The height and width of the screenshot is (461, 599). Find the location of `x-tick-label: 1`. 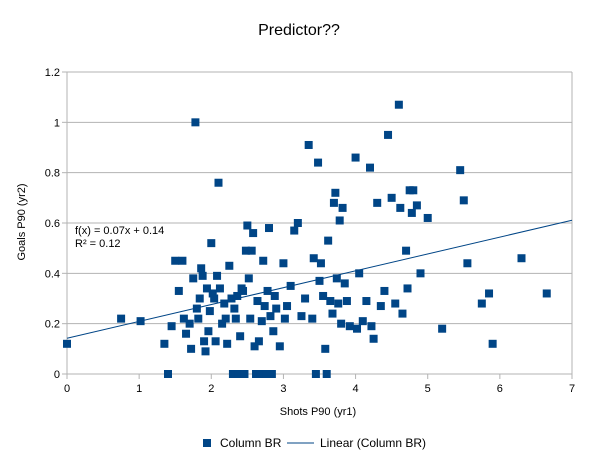

x-tick-label: 1 is located at coordinates (139, 389).